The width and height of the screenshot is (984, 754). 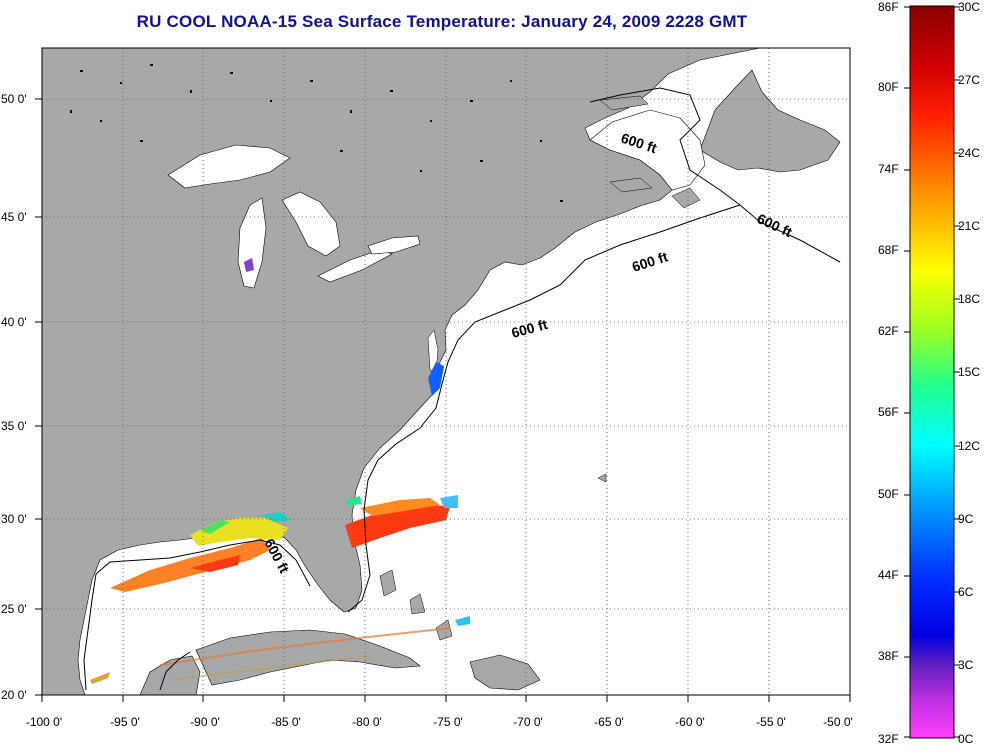 I want to click on lake-huron, so click(x=311, y=224).